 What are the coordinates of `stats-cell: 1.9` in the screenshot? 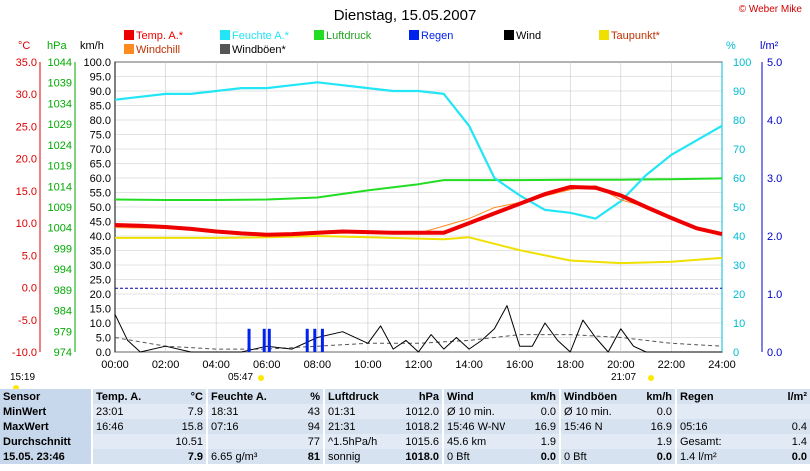 It's located at (532, 441).